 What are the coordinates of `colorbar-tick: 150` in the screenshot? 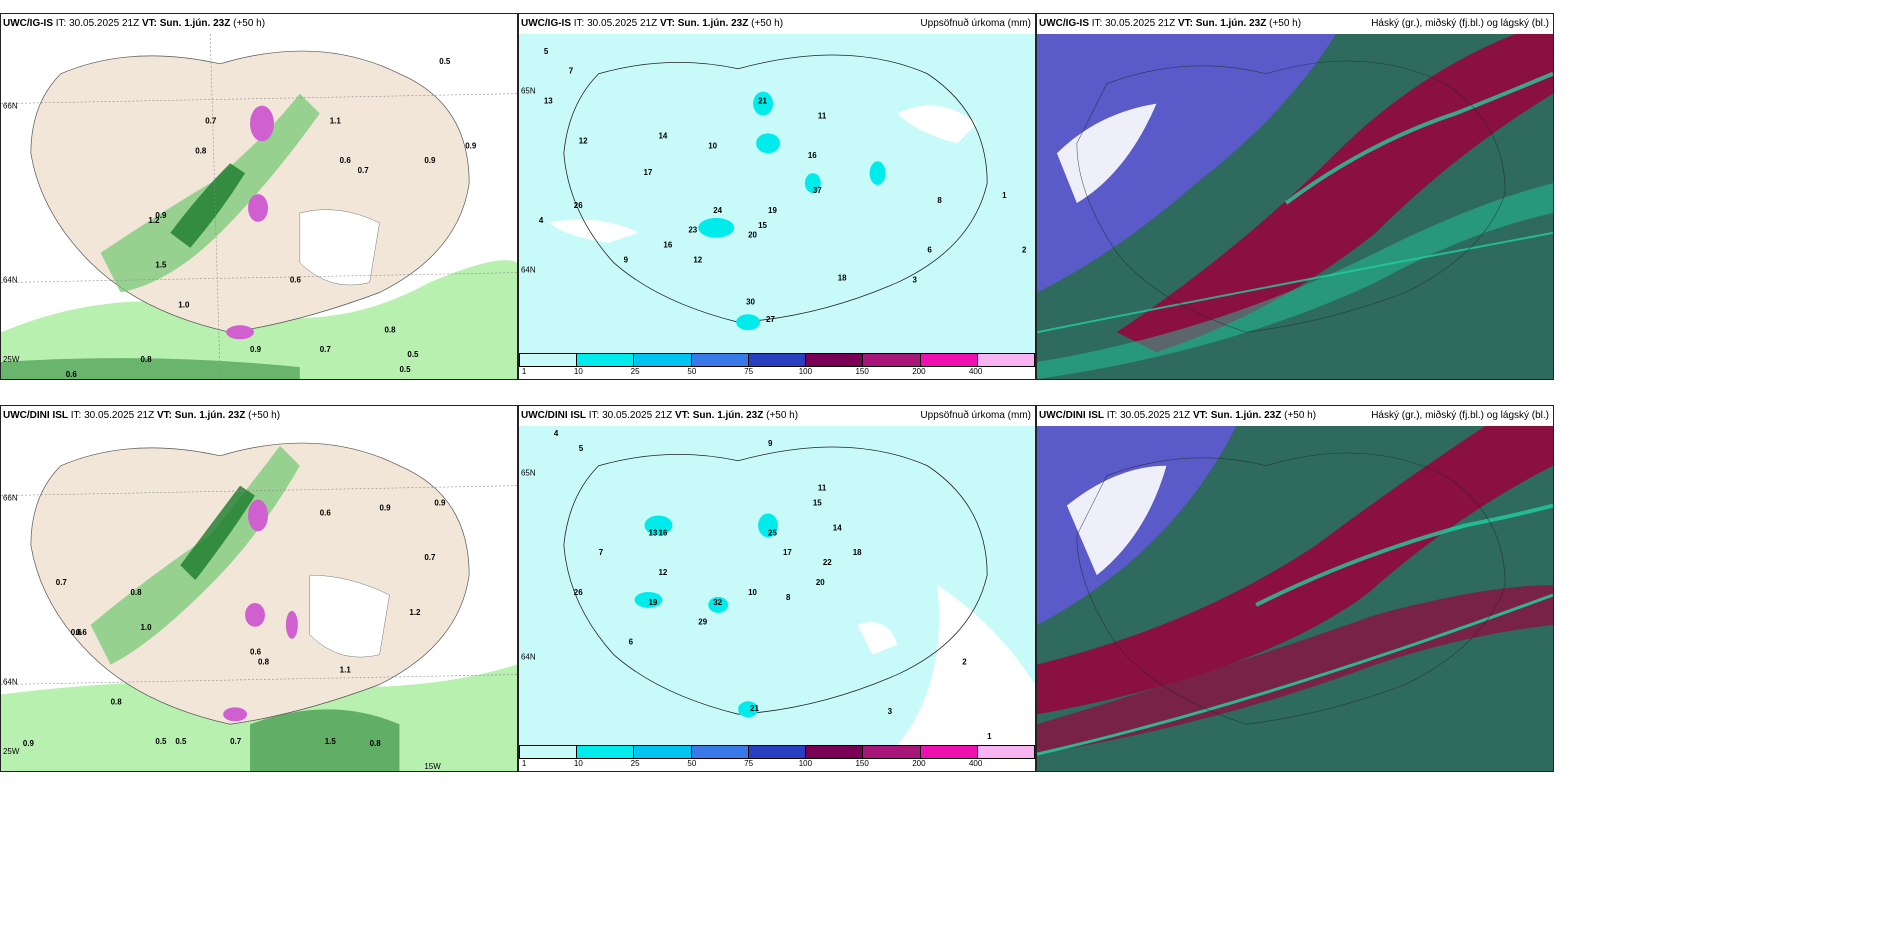 It's located at (862, 371).